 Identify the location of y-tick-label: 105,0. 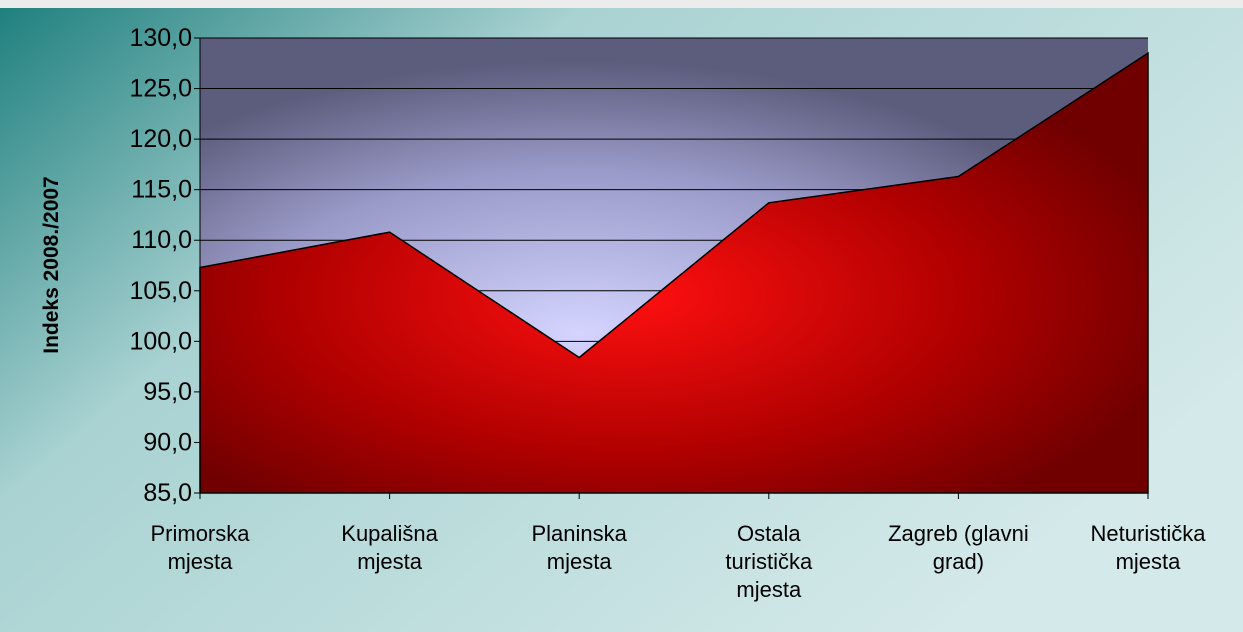
(160, 291).